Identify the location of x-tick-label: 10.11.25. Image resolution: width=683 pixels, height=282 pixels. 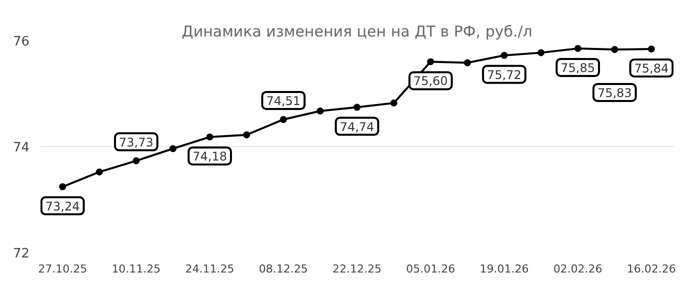
(136, 269).